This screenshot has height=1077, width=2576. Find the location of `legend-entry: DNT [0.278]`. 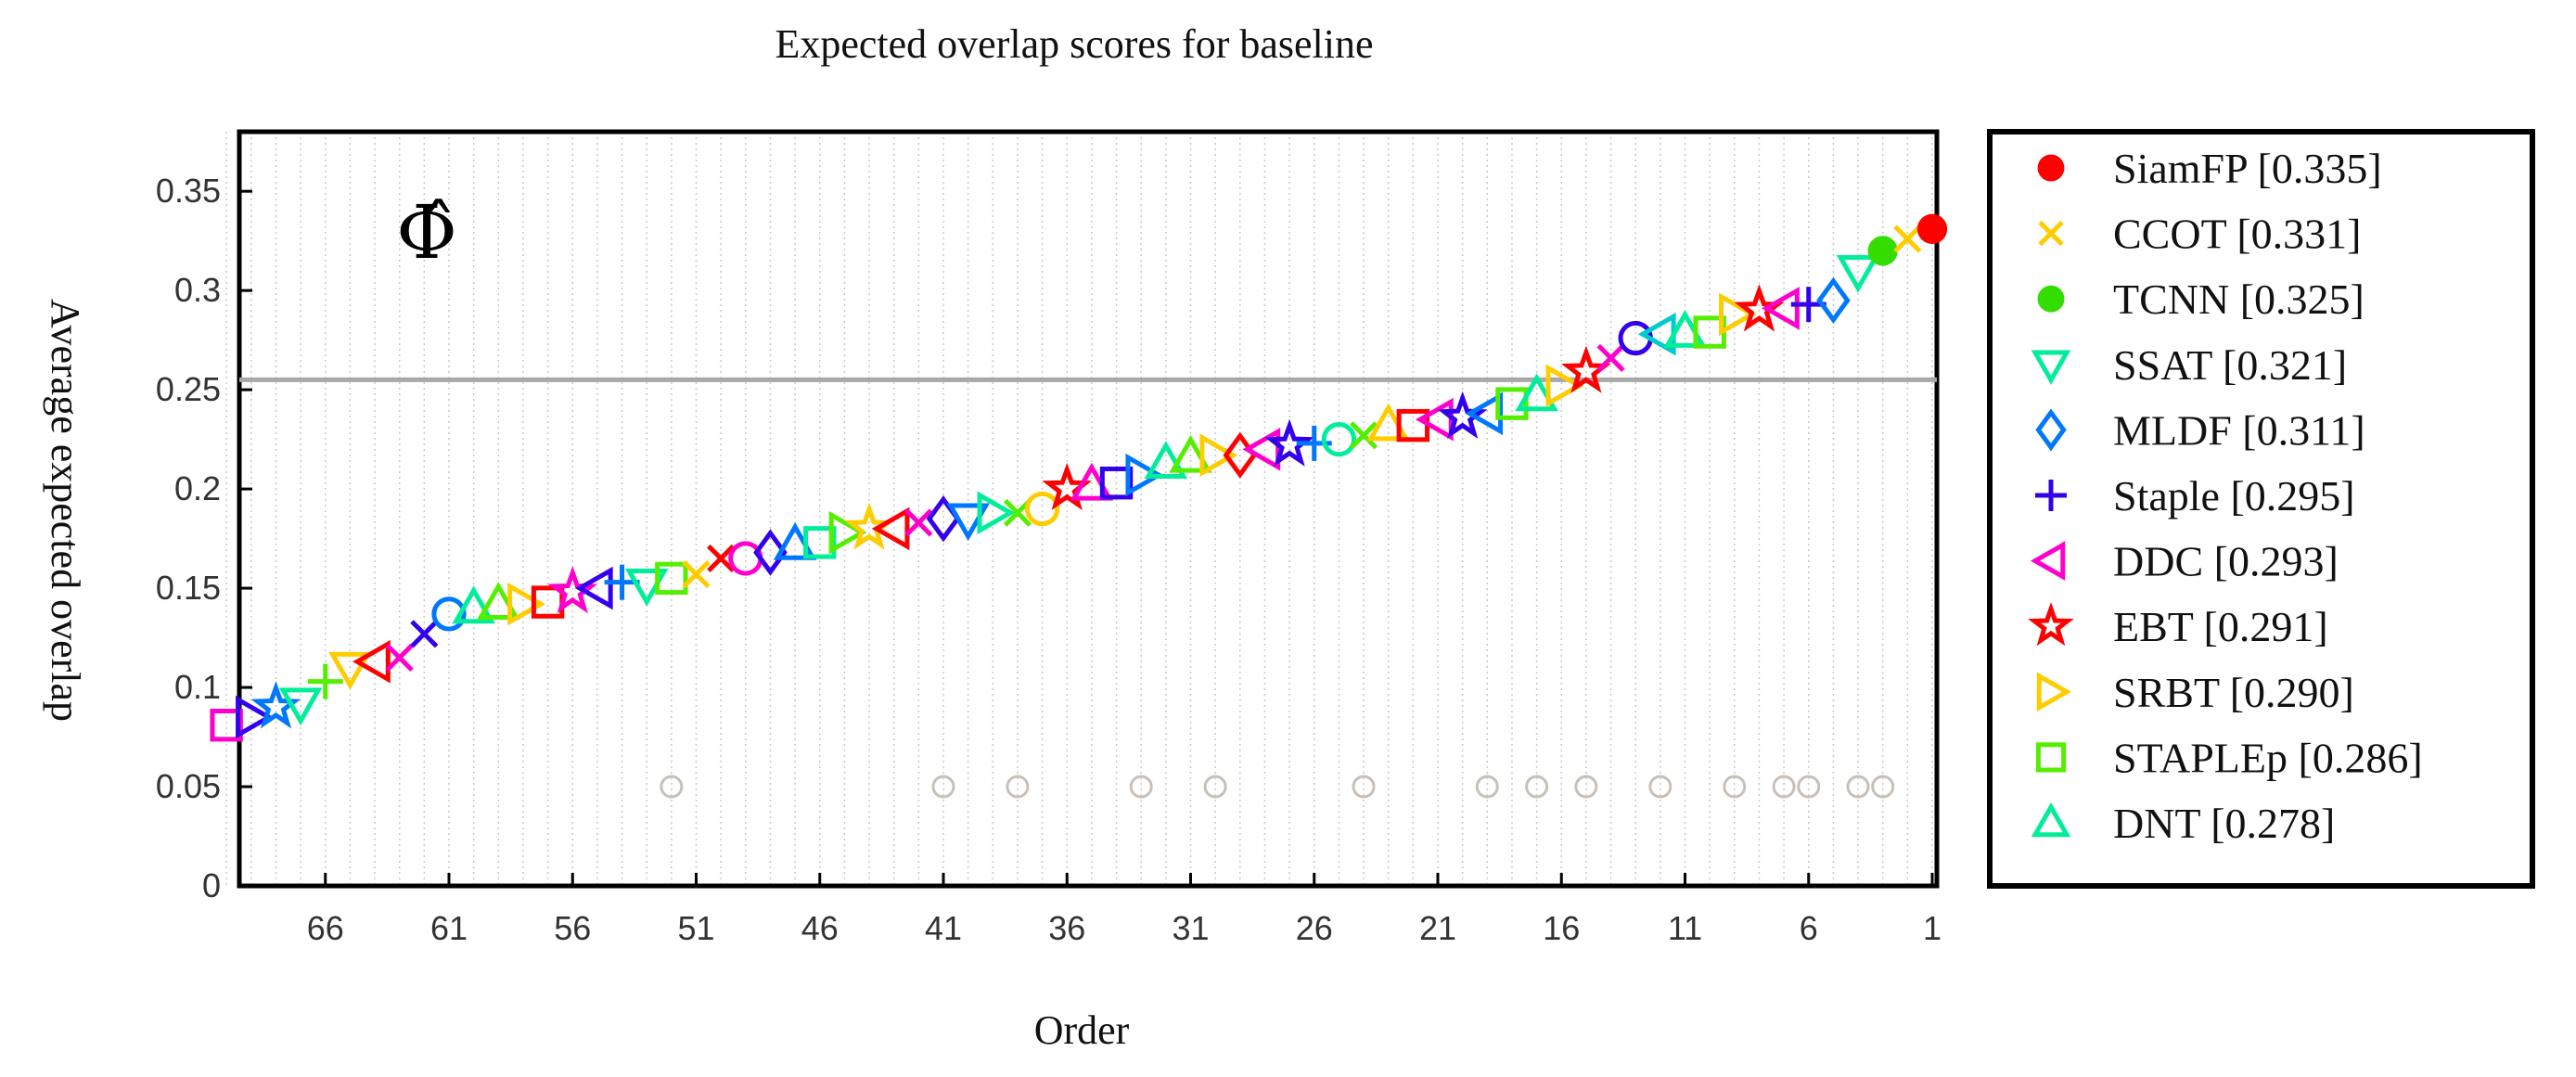

legend-entry: DNT [0.278] is located at coordinates (2224, 823).